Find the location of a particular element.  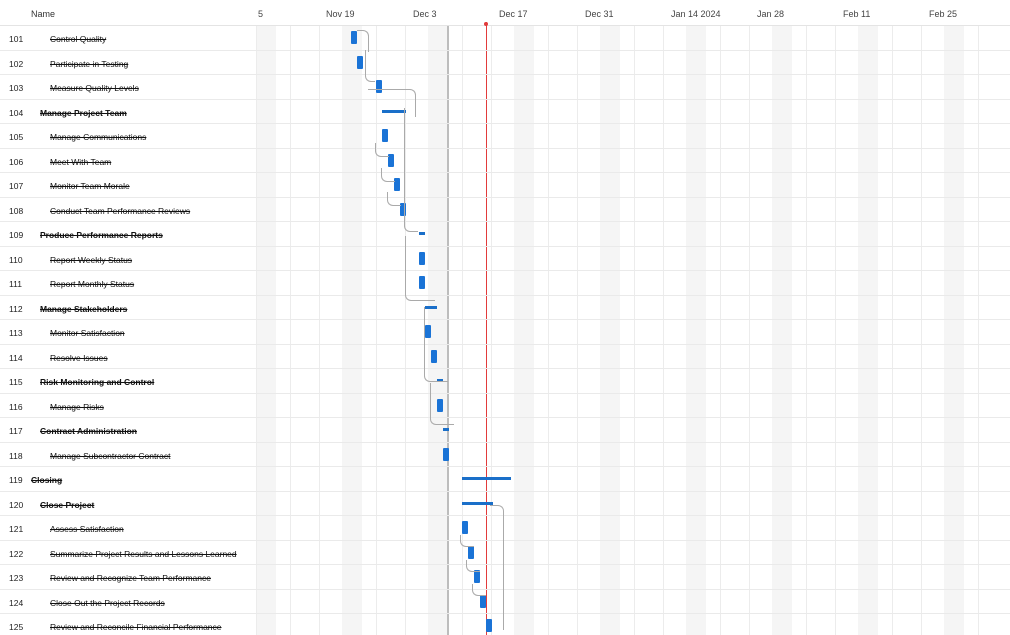

task-row: 116 Manage Risks is located at coordinates (505, 406).